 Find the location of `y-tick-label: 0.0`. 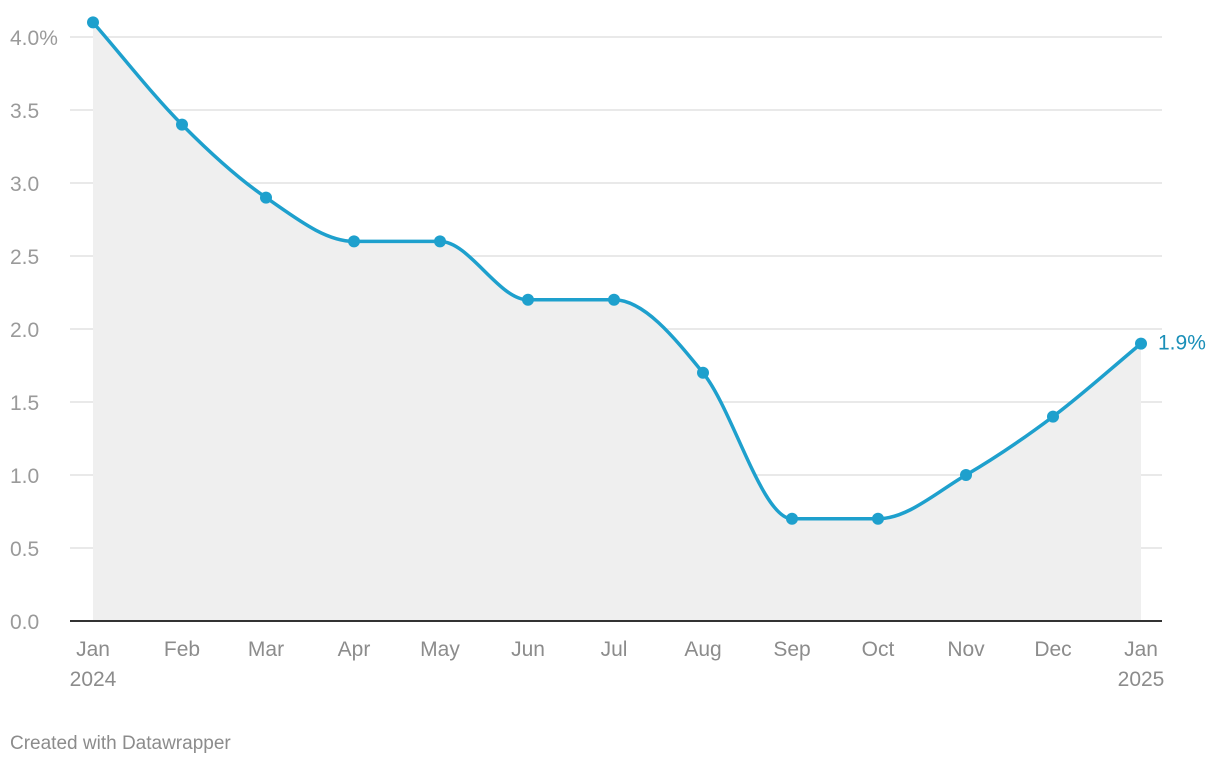

y-tick-label: 0.0 is located at coordinates (24, 622).